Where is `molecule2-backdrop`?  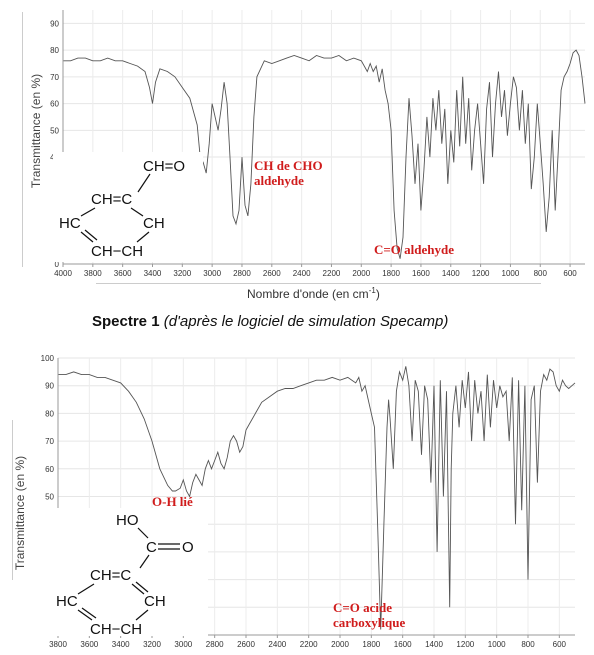
molecule2-backdrop is located at coordinates (128, 572).